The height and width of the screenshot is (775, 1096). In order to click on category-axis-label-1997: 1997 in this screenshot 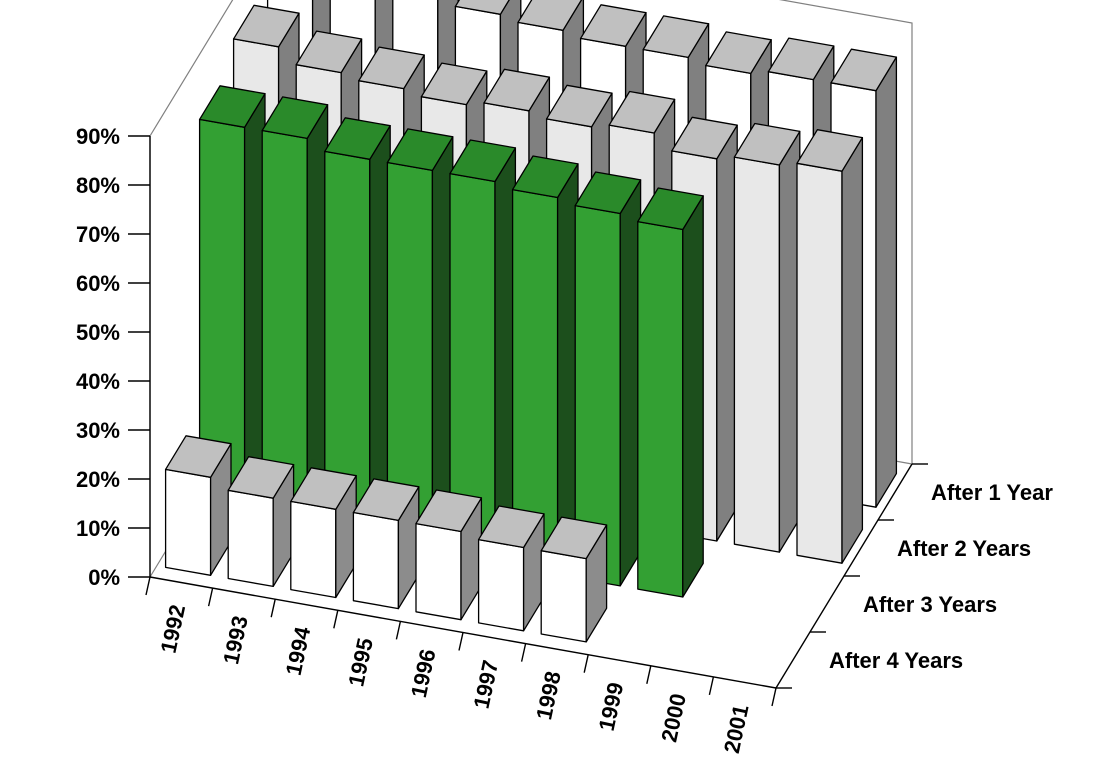, I will do `click(486, 684)`.